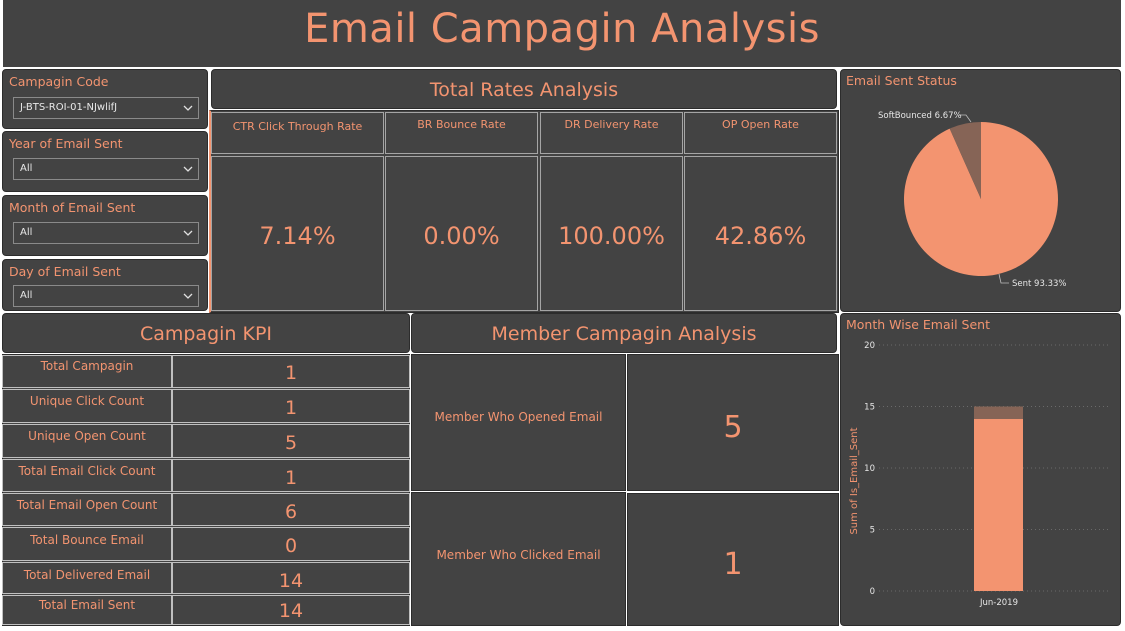  What do you see at coordinates (854, 480) in the screenshot?
I see `y-axis-title: Sum of Is_Email_Sent` at bounding box center [854, 480].